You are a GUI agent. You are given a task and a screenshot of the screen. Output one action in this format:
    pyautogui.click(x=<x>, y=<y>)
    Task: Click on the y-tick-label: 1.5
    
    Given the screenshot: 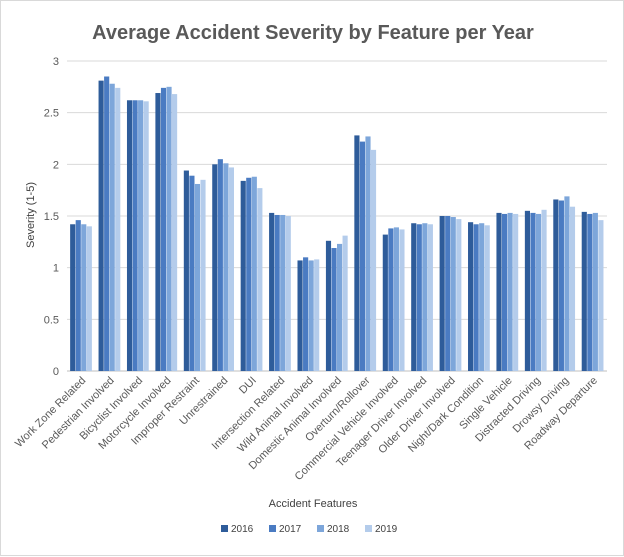 What is the action you would take?
    pyautogui.click(x=51, y=217)
    